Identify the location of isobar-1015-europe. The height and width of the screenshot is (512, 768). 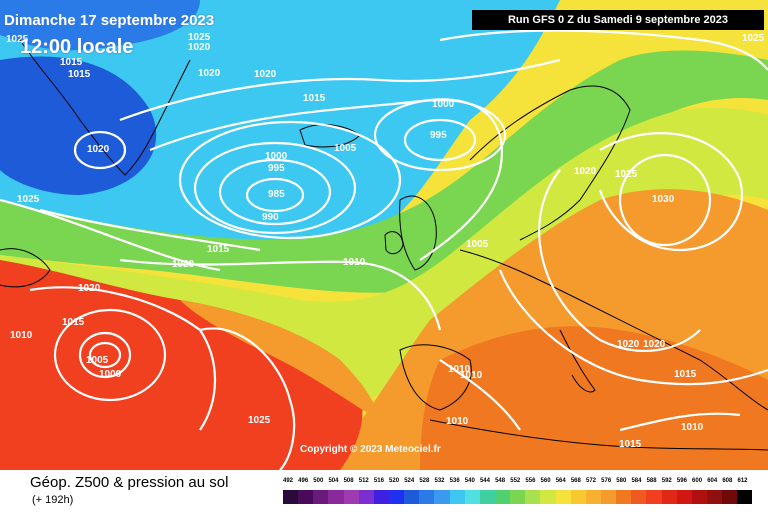
(633, 327).